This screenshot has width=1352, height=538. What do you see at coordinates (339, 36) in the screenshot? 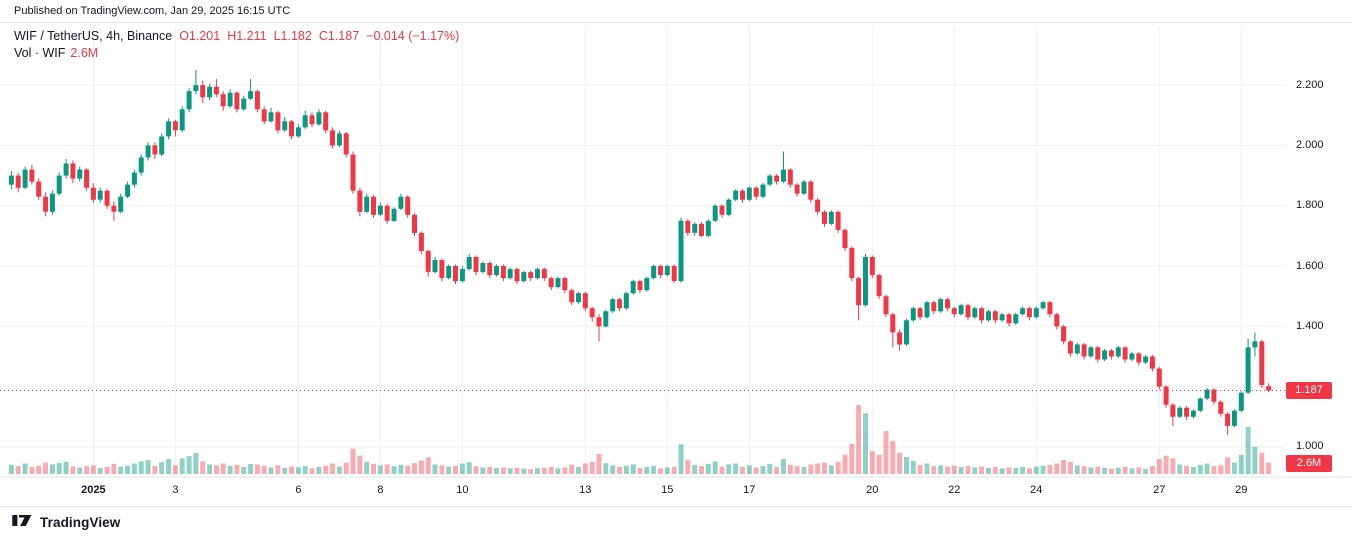
I see `ohlc-close: C1.187` at bounding box center [339, 36].